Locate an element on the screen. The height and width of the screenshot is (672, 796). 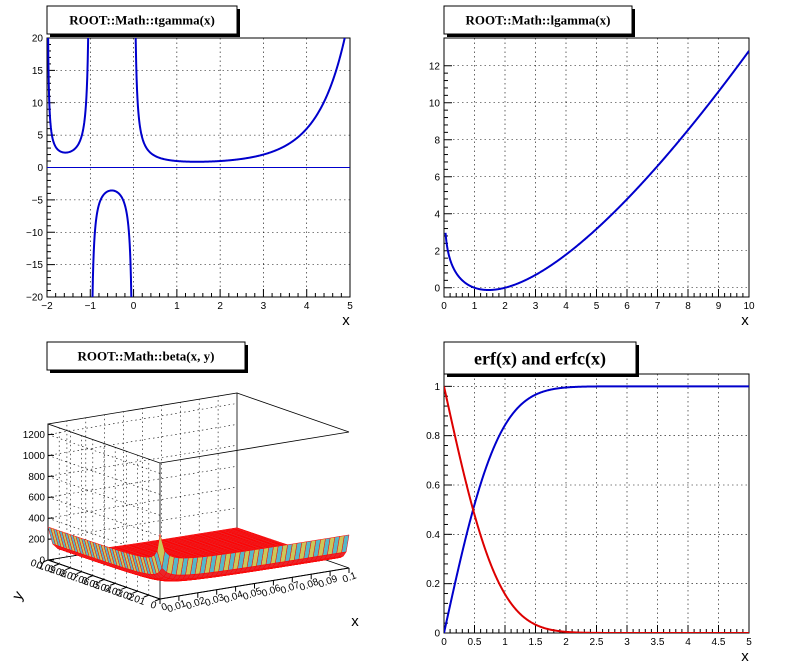
z-tick-label: 400 is located at coordinates (36, 519).